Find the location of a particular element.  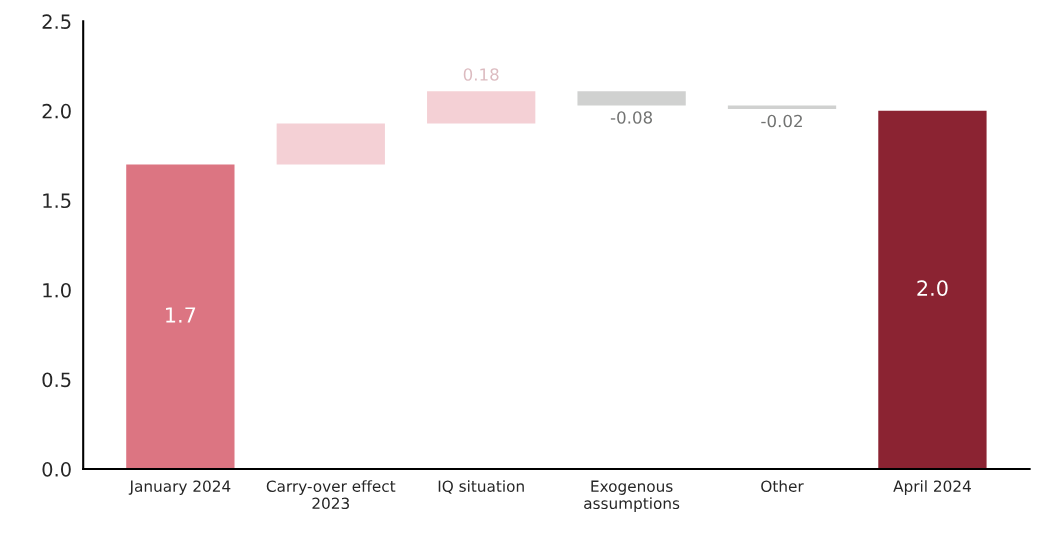

y-tick-label: 2.5 is located at coordinates (56, 21).